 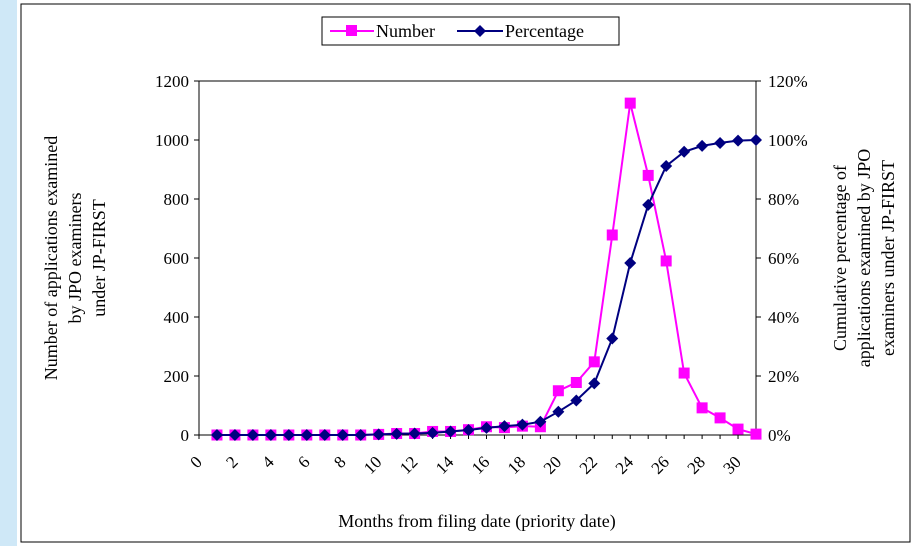 I want to click on right-axis-ticks: 0% 20% 40% 60% 80% 100% 120%, so click(x=782, y=258).